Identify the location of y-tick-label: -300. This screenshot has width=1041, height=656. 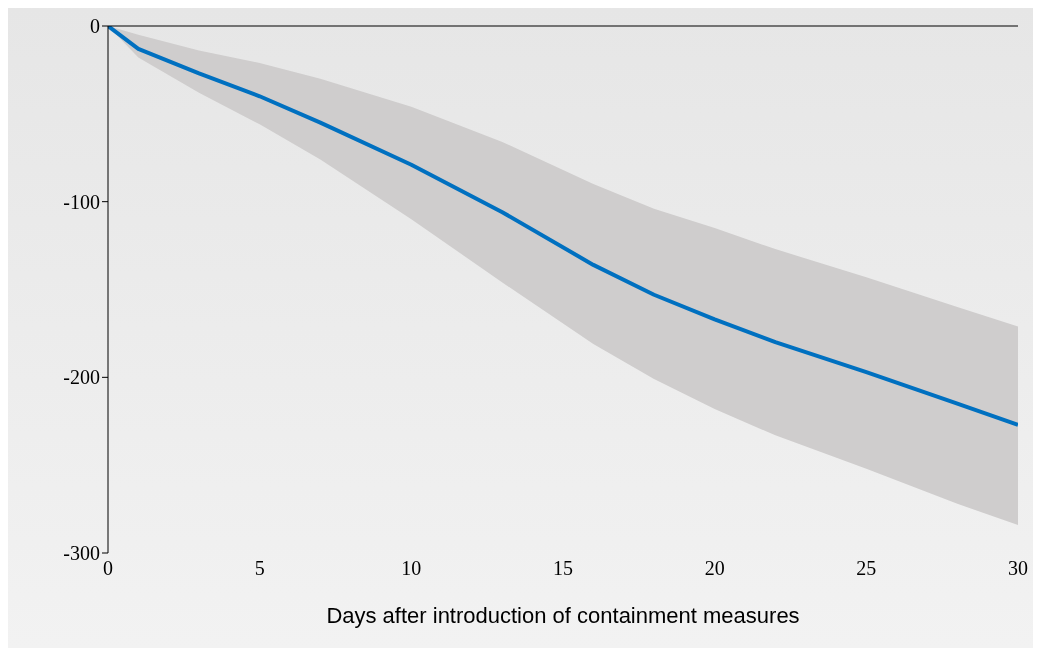
(81, 553).